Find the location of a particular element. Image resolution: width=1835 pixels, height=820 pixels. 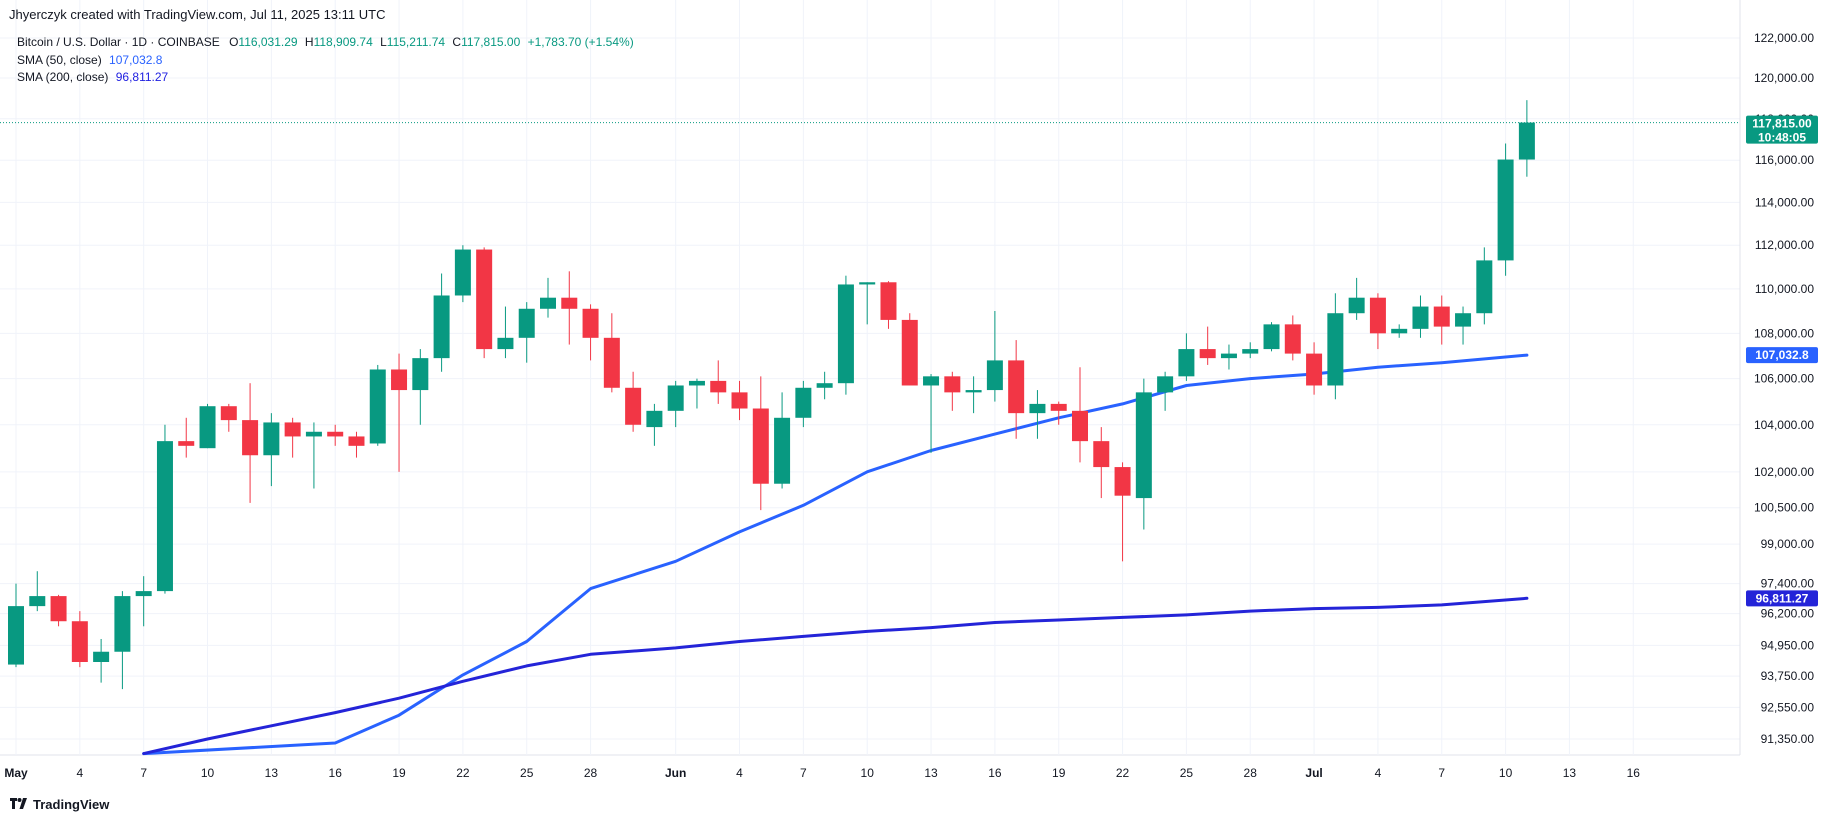

sma50-tag: 107,032.8 is located at coordinates (1782, 355).